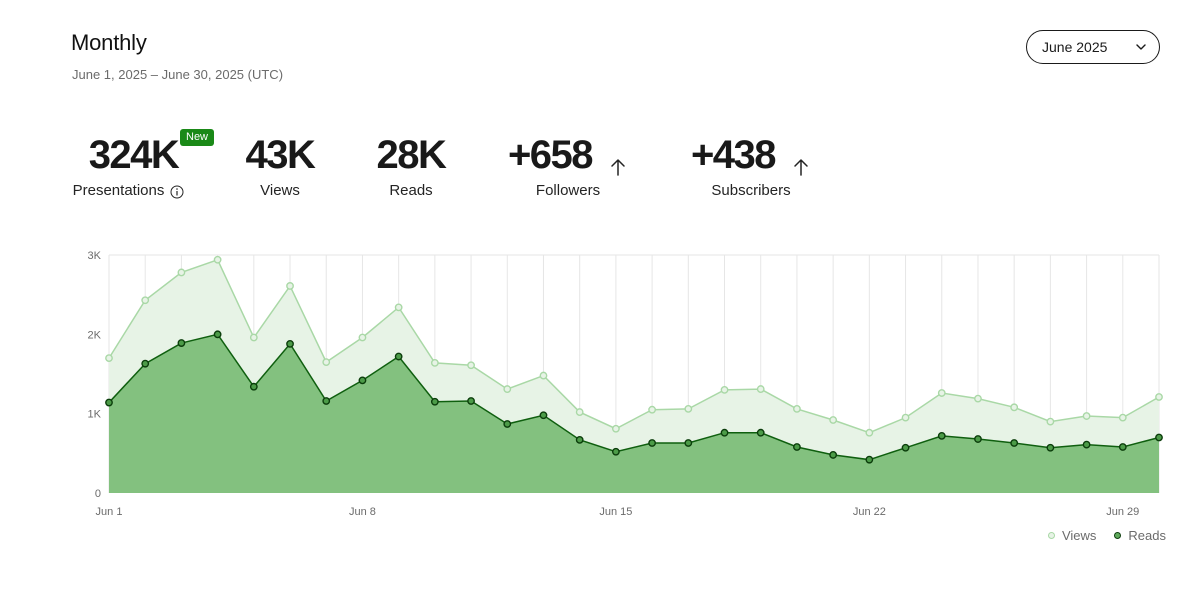  What do you see at coordinates (134, 155) in the screenshot?
I see `stat-presentations-value: 324K` at bounding box center [134, 155].